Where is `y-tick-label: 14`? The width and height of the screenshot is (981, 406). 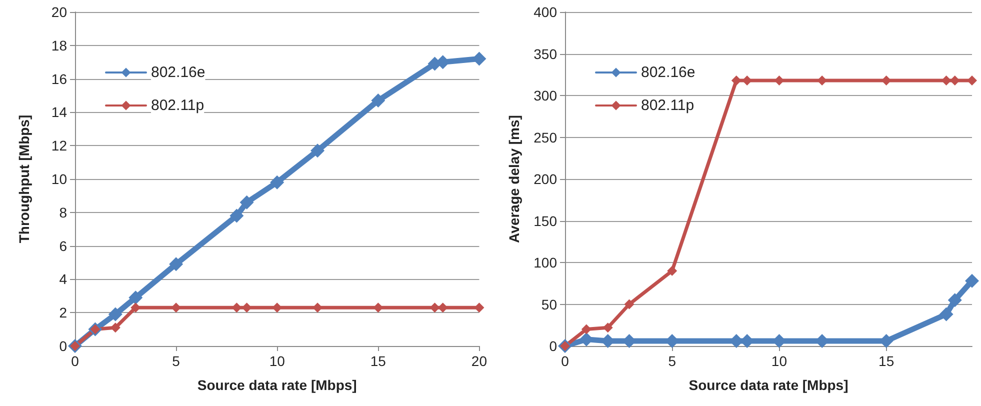
y-tick-label: 14 is located at coordinates (59, 112).